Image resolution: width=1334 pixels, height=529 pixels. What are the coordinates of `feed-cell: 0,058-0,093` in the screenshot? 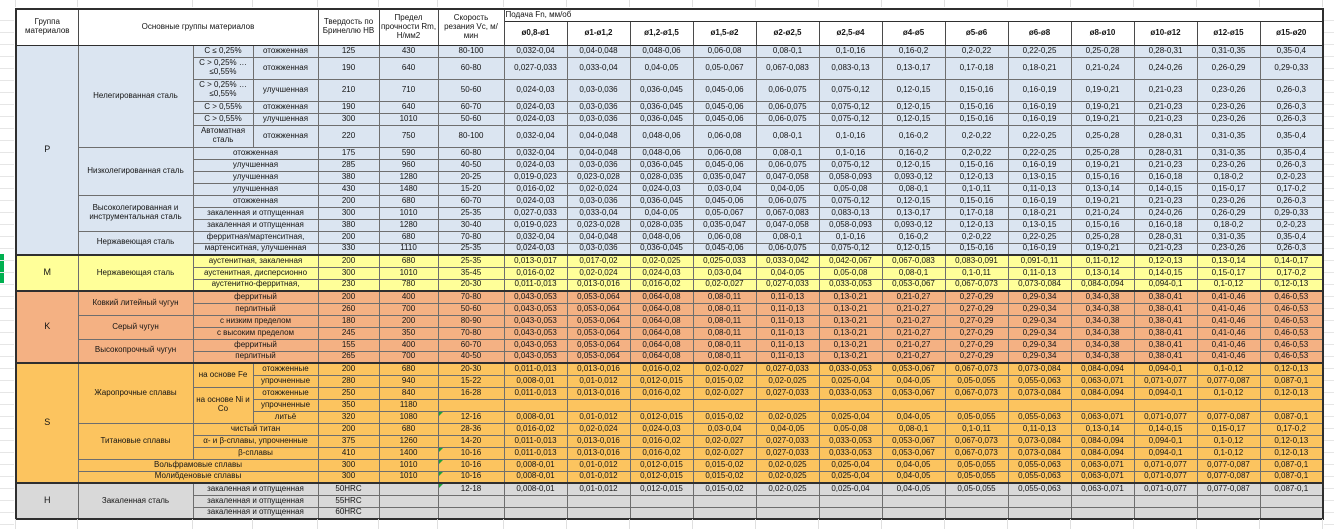 It's located at (850, 177).